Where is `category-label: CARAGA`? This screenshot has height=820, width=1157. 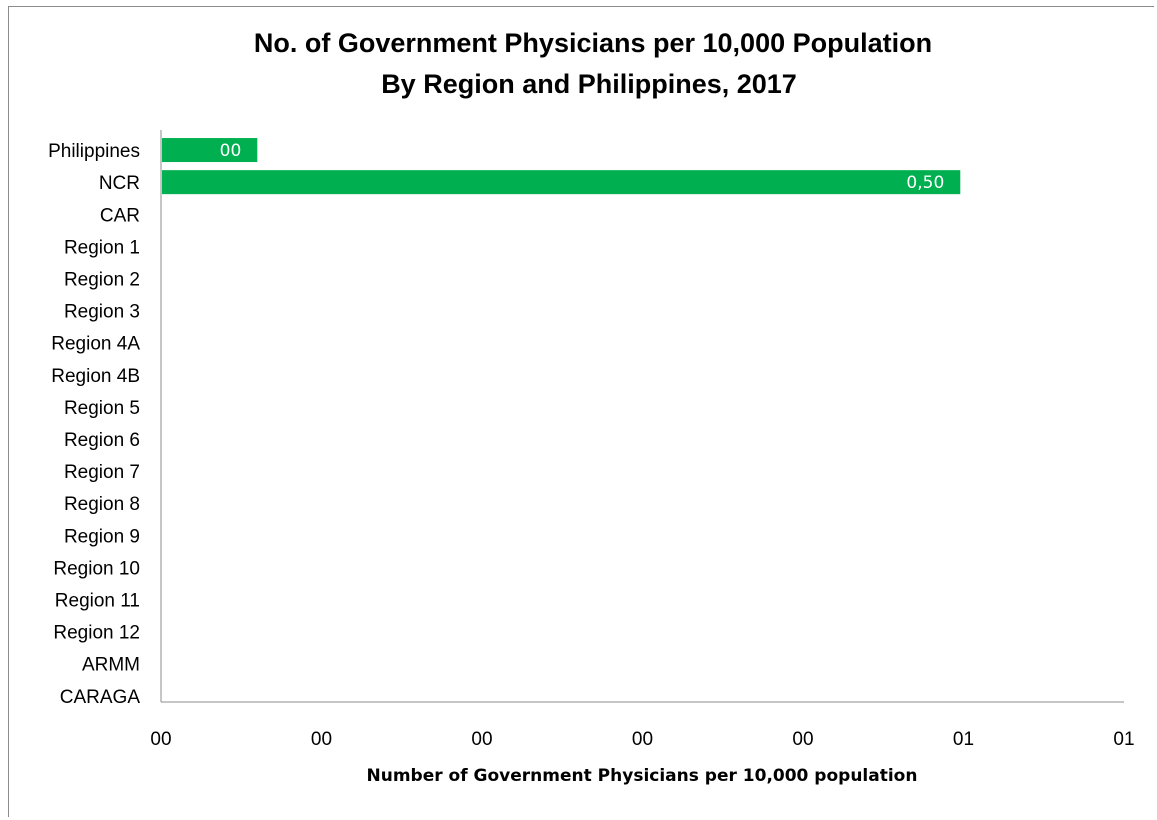
category-label: CARAGA is located at coordinates (100, 697).